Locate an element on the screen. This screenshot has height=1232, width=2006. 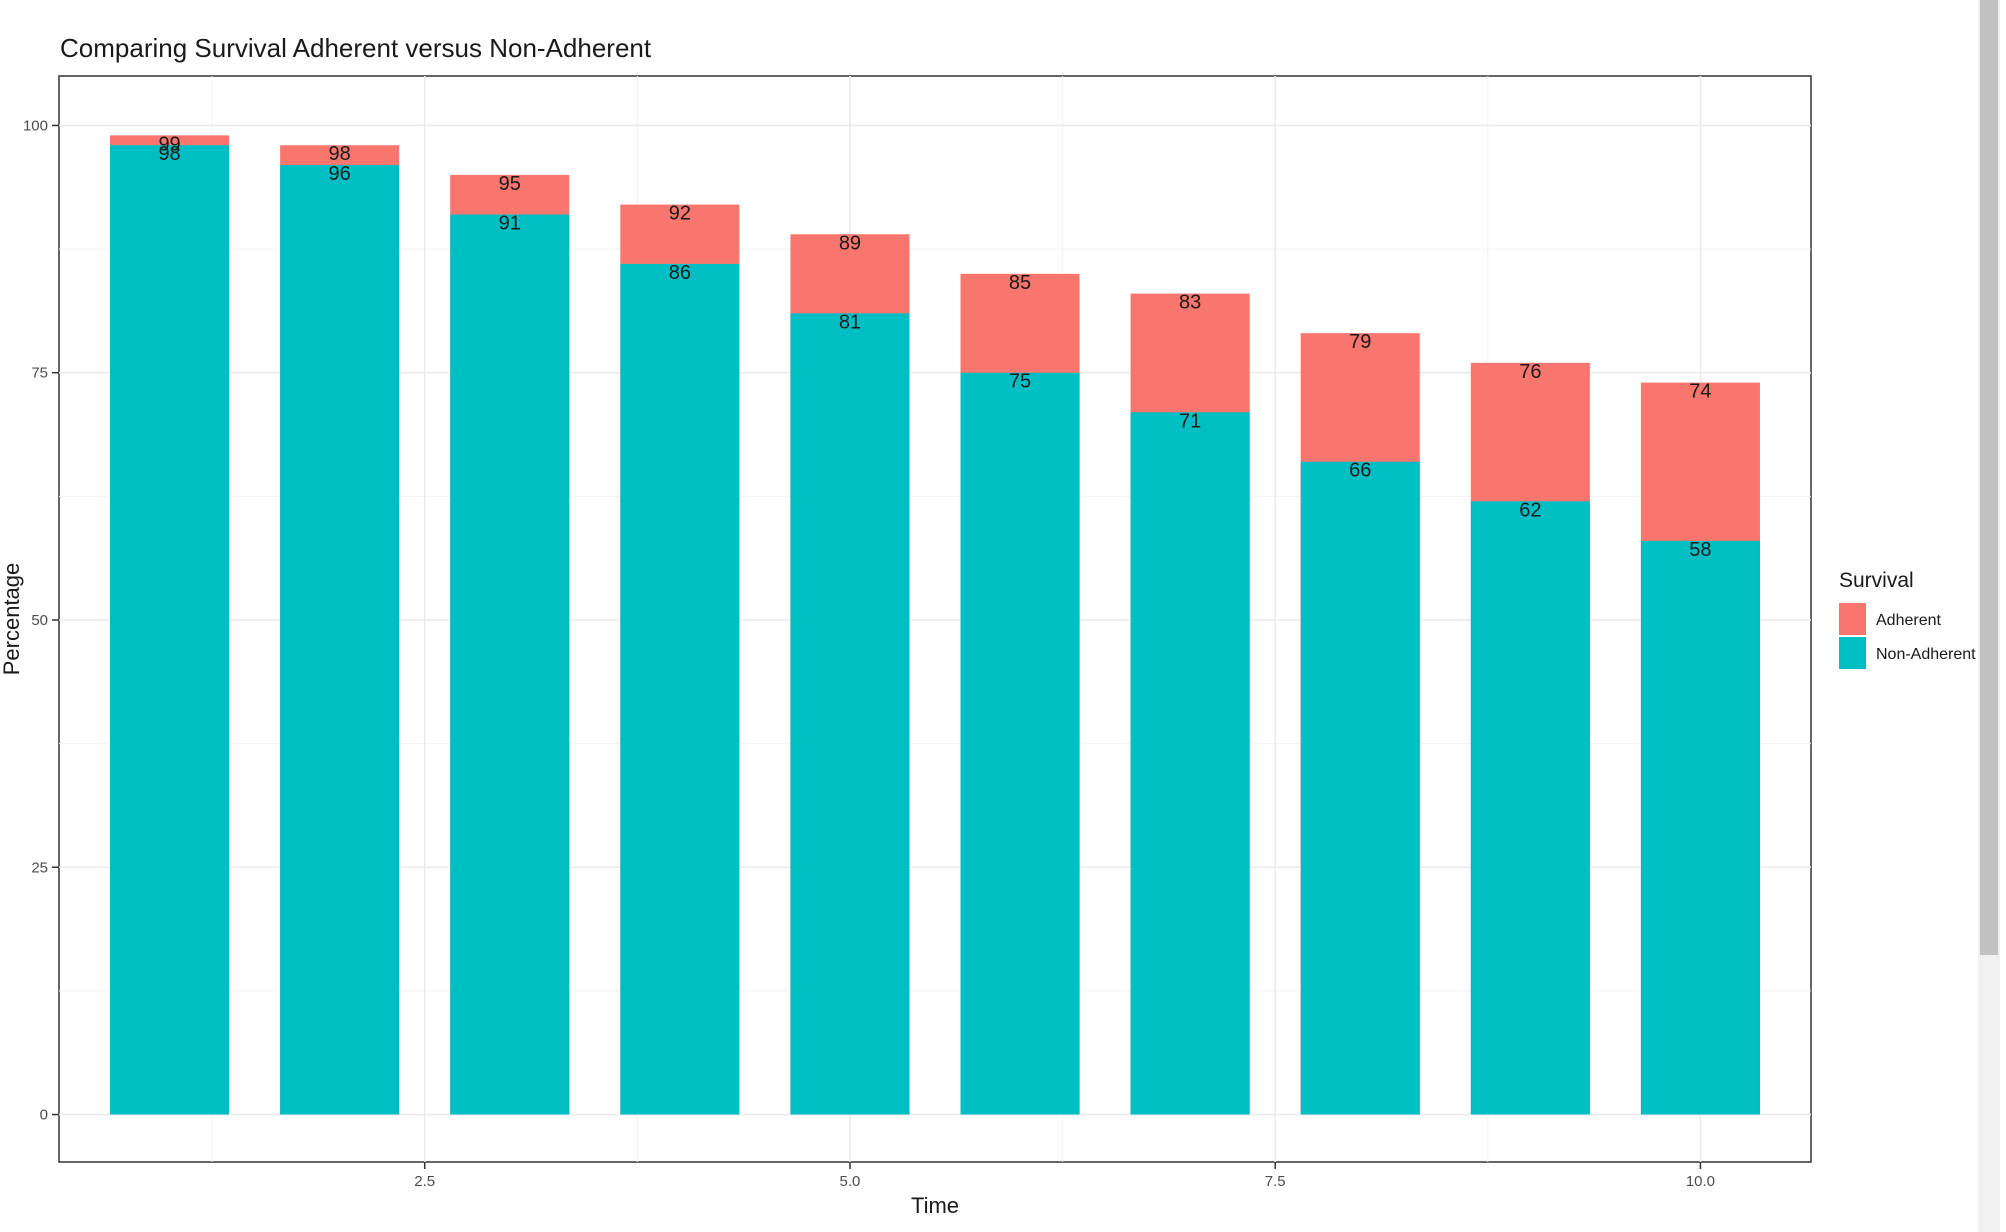
y-tick-label: 100 is located at coordinates (35, 125).